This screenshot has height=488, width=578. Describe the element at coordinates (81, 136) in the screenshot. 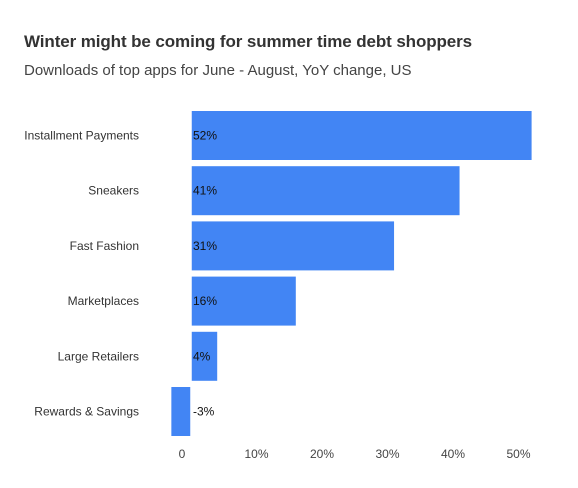

I see `category-label-0: Installment Payments` at that location.